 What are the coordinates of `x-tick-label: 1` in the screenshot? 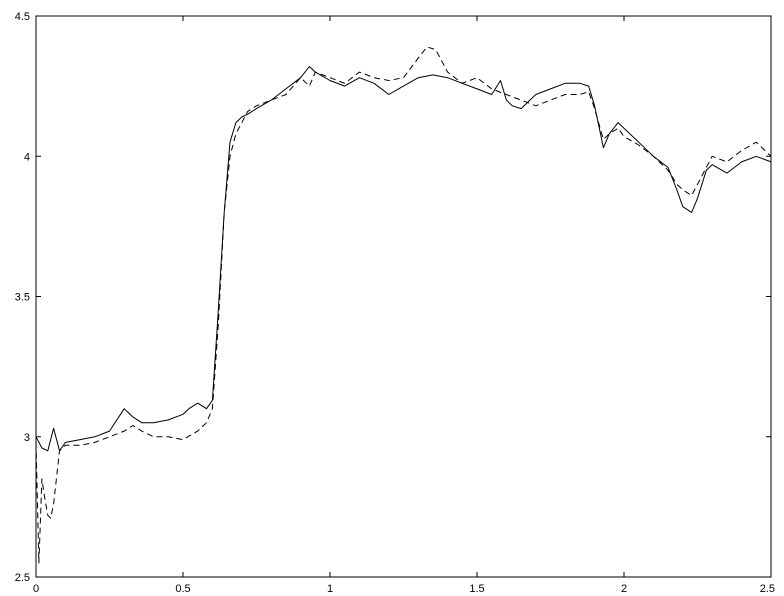 It's located at (330, 589).